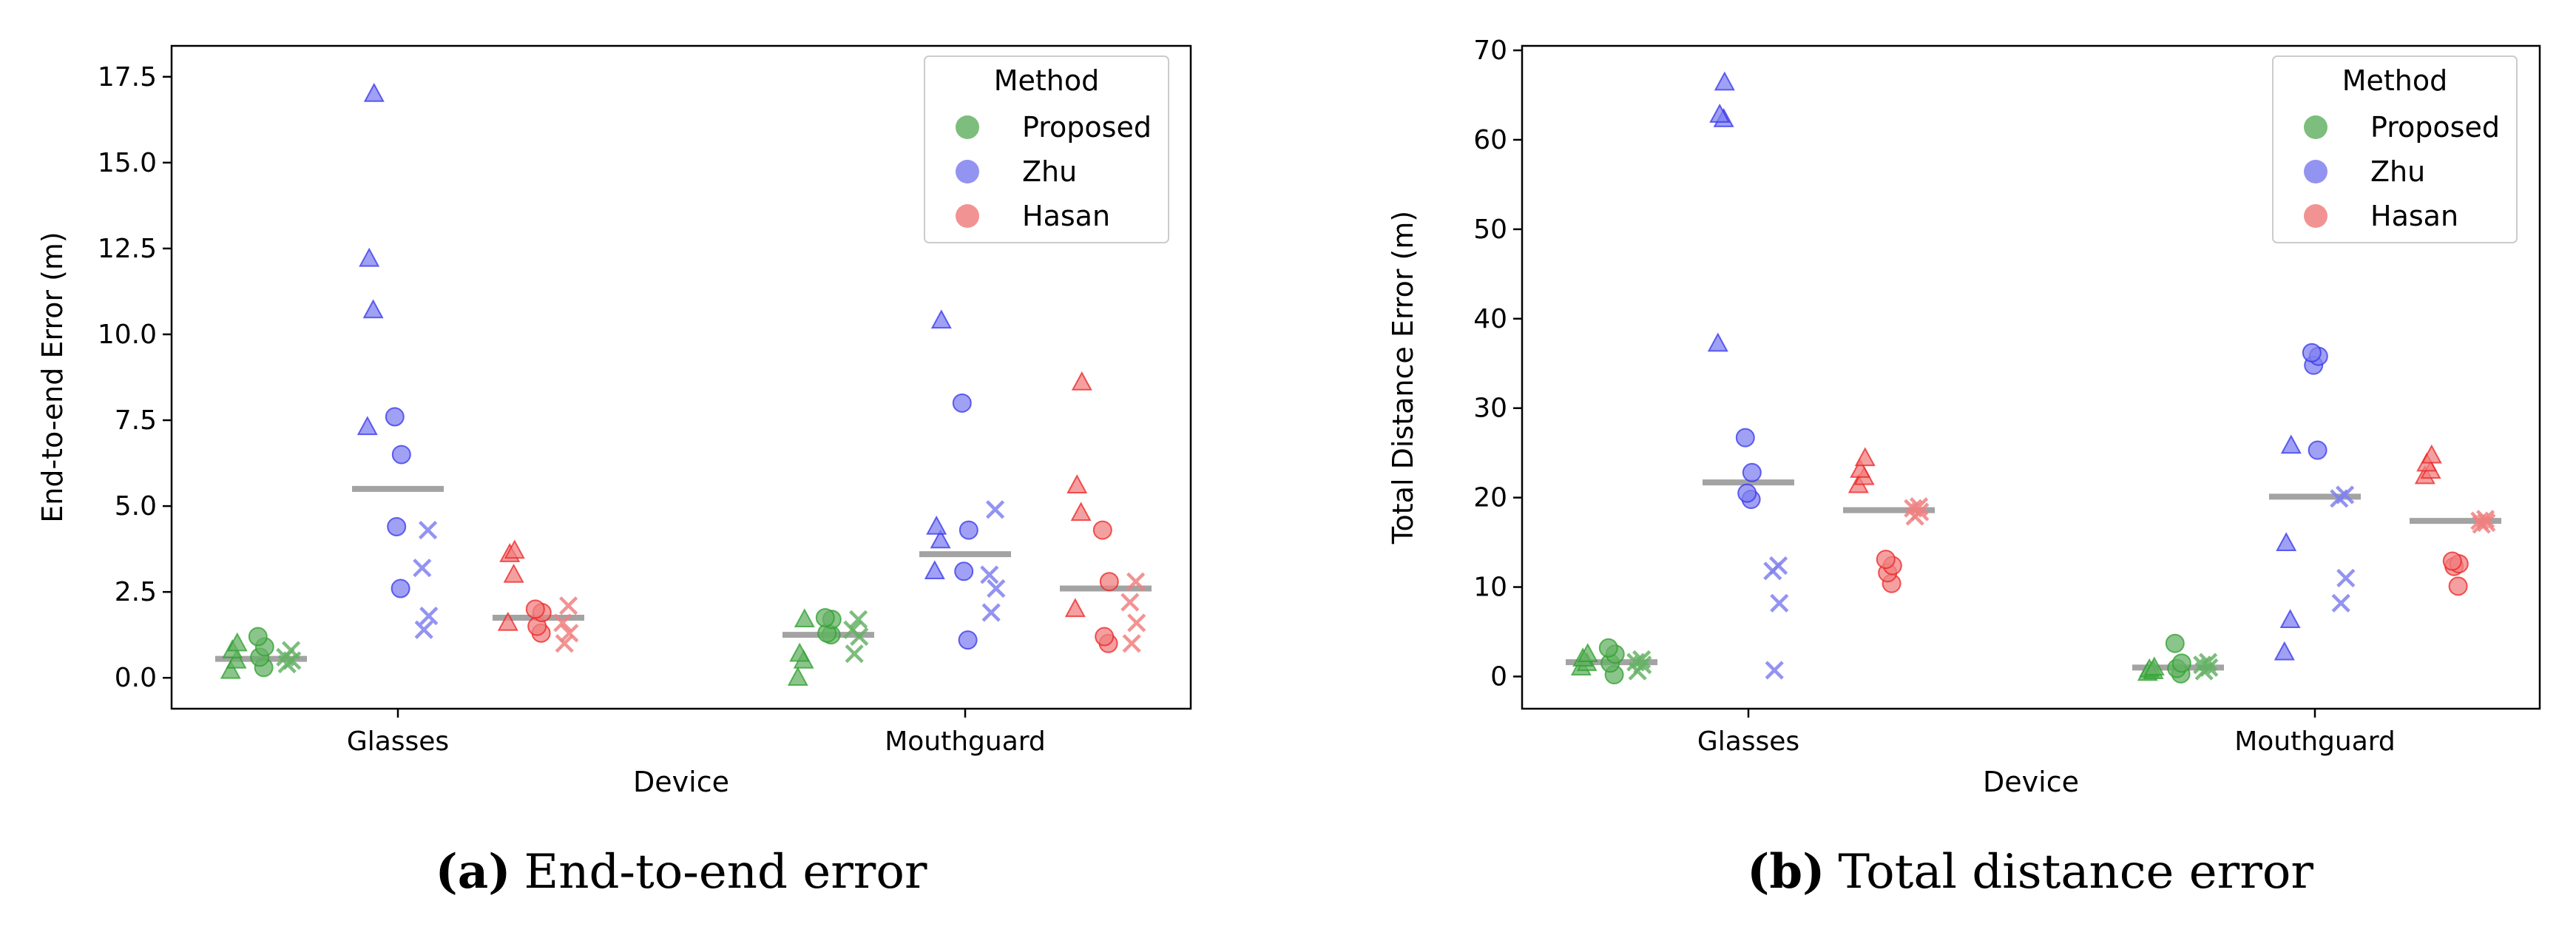 This screenshot has height=941, width=2576. Describe the element at coordinates (127, 335) in the screenshot. I see `y-tick-label: 10.0` at that location.